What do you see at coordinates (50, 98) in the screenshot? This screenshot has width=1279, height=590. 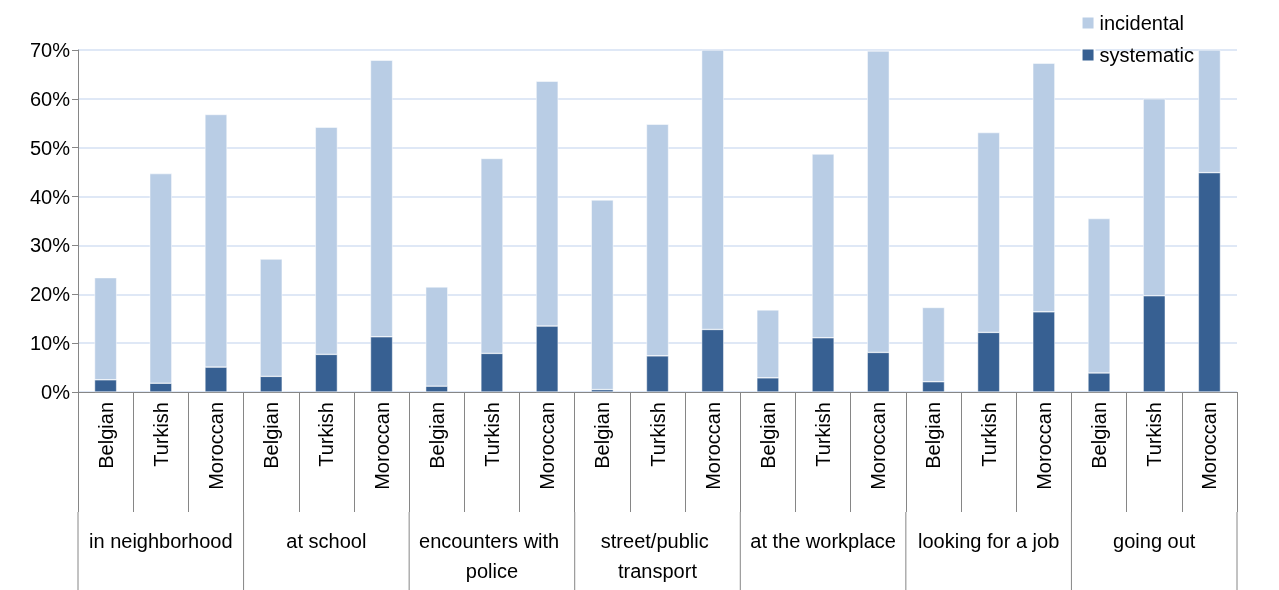 I see `y-tick-label: 60%` at bounding box center [50, 98].